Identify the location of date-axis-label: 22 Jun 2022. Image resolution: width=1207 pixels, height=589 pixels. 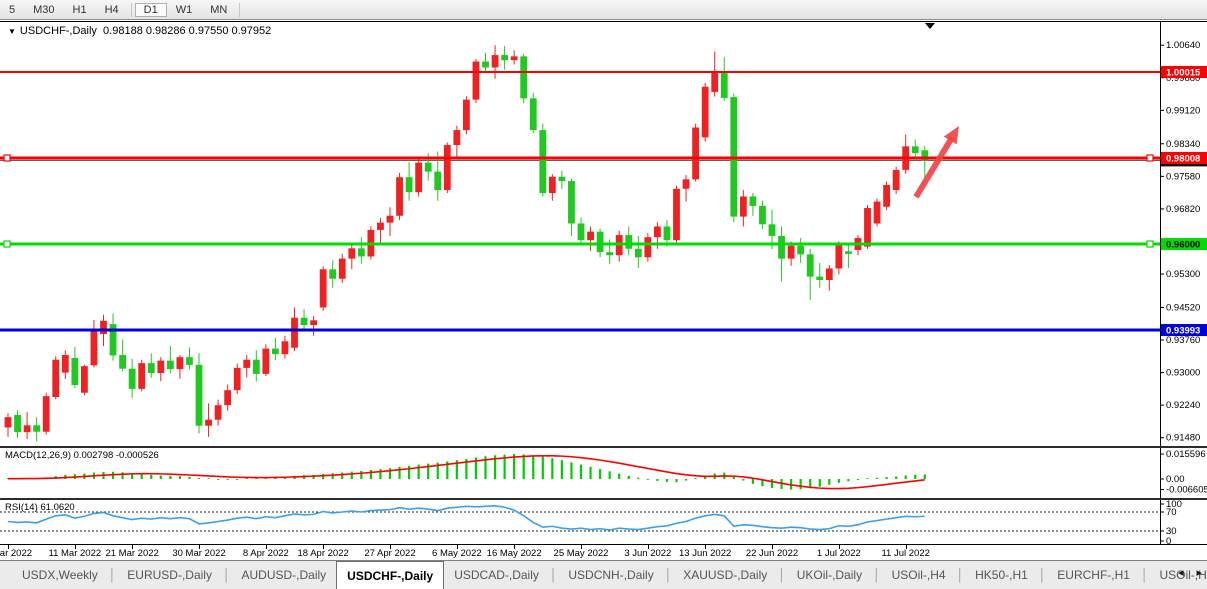
(772, 553).